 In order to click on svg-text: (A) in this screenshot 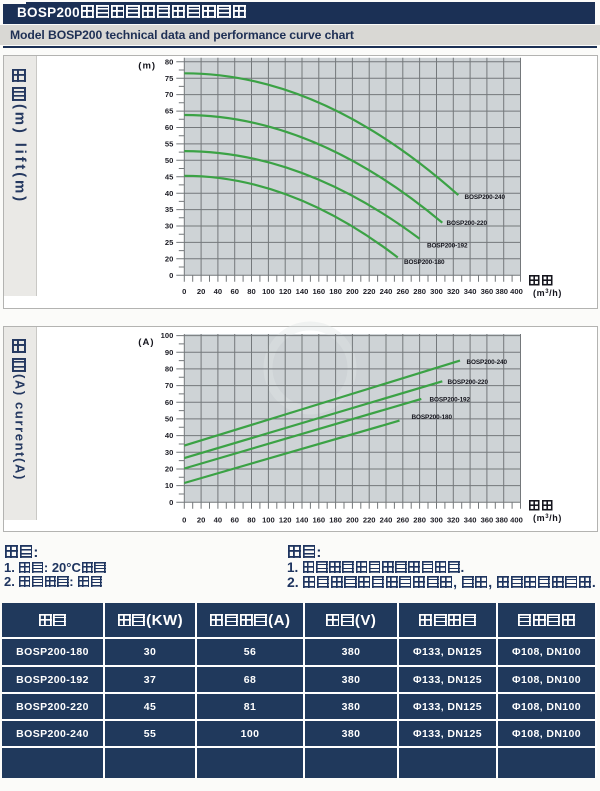, I will do `click(146, 342)`.